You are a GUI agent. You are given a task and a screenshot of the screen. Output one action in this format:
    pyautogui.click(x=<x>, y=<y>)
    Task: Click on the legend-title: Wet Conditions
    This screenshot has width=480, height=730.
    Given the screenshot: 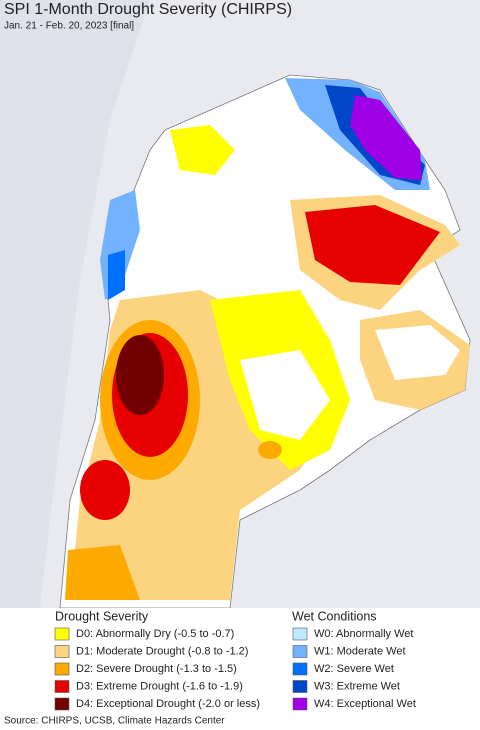 What is the action you would take?
    pyautogui.click(x=334, y=616)
    